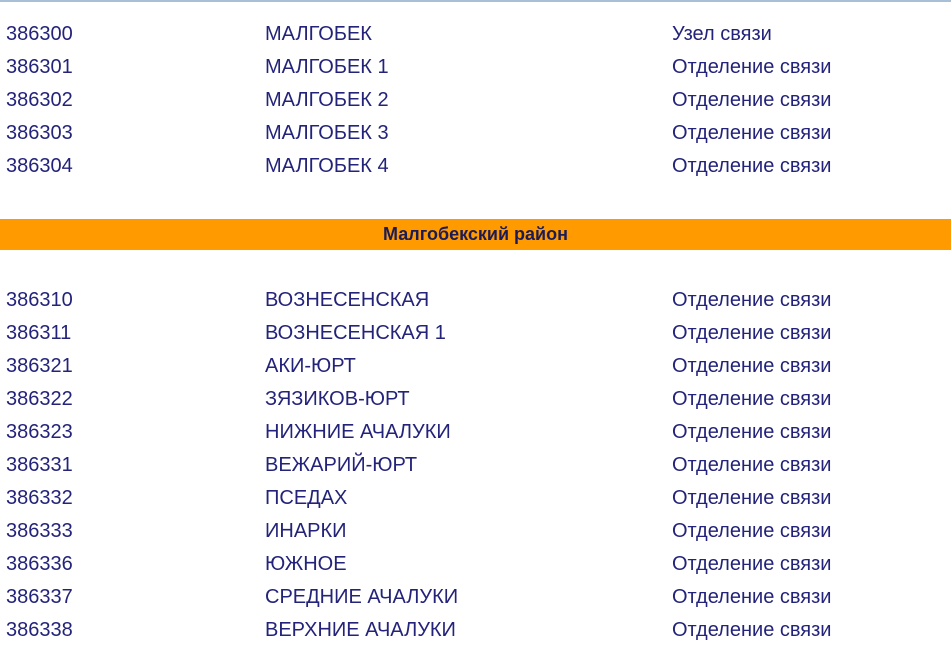  Describe the element at coordinates (722, 34) in the screenshot. I see `office-type: Узел связи` at that location.